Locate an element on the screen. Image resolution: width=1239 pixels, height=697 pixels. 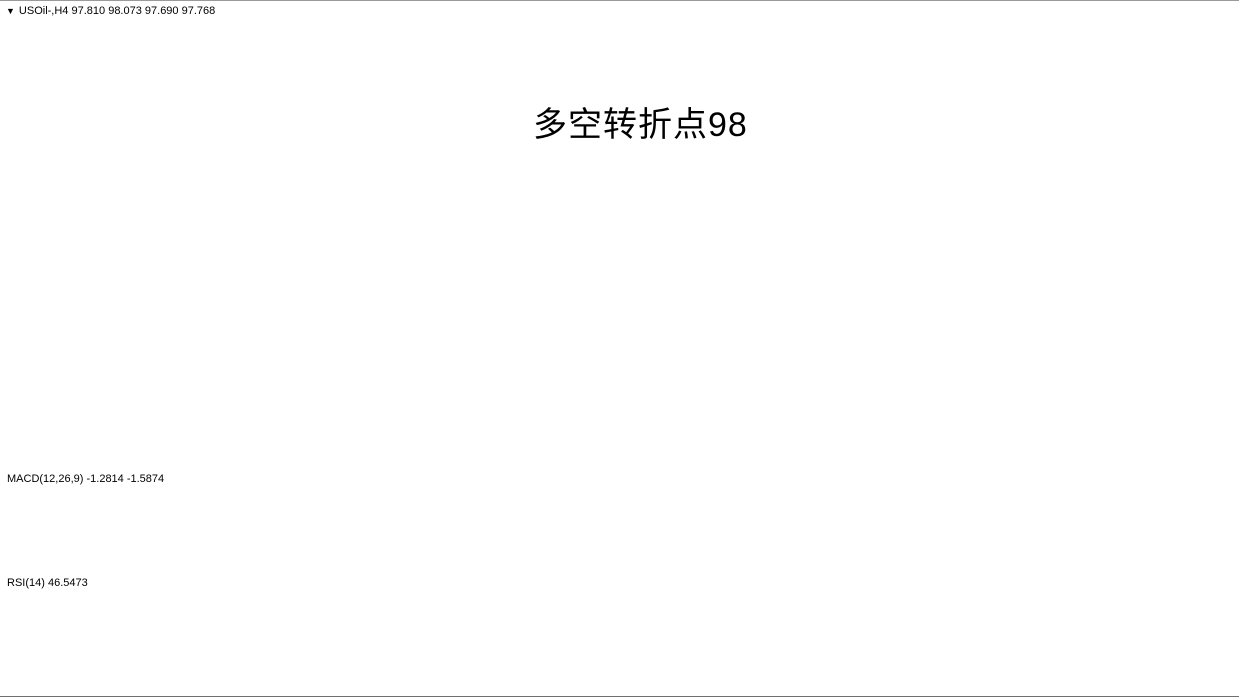
macd-name: MACD(12,26,9) is located at coordinates (45, 479).